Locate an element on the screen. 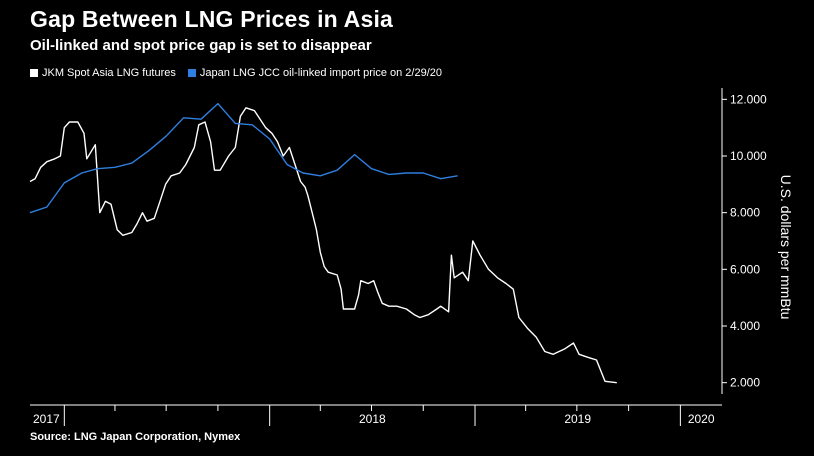 Image resolution: width=814 pixels, height=456 pixels. series-line-jcc is located at coordinates (243, 158).